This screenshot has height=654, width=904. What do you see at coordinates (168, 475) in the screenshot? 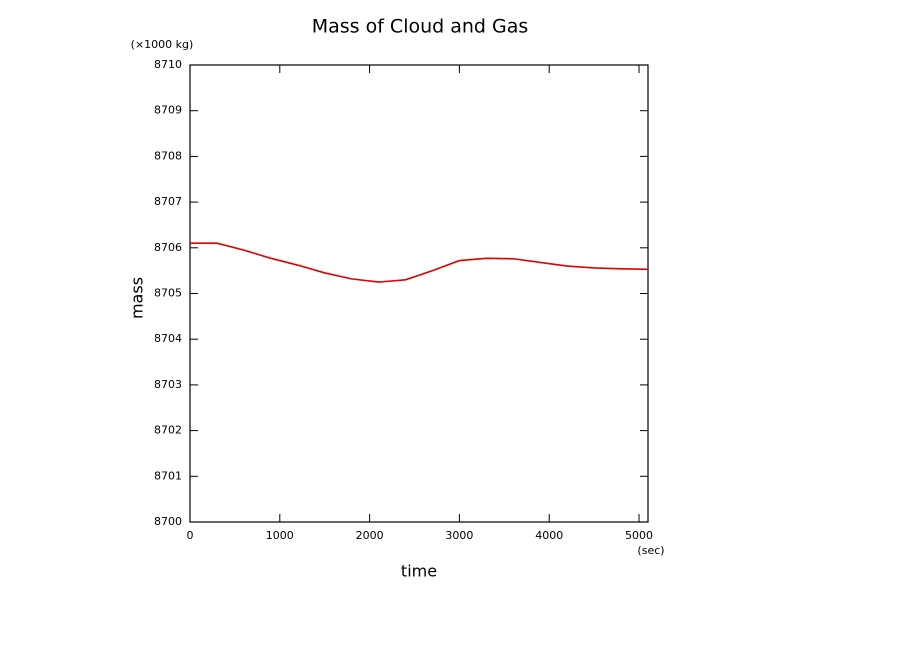
I see `y-tick-label: 8701` at bounding box center [168, 475].